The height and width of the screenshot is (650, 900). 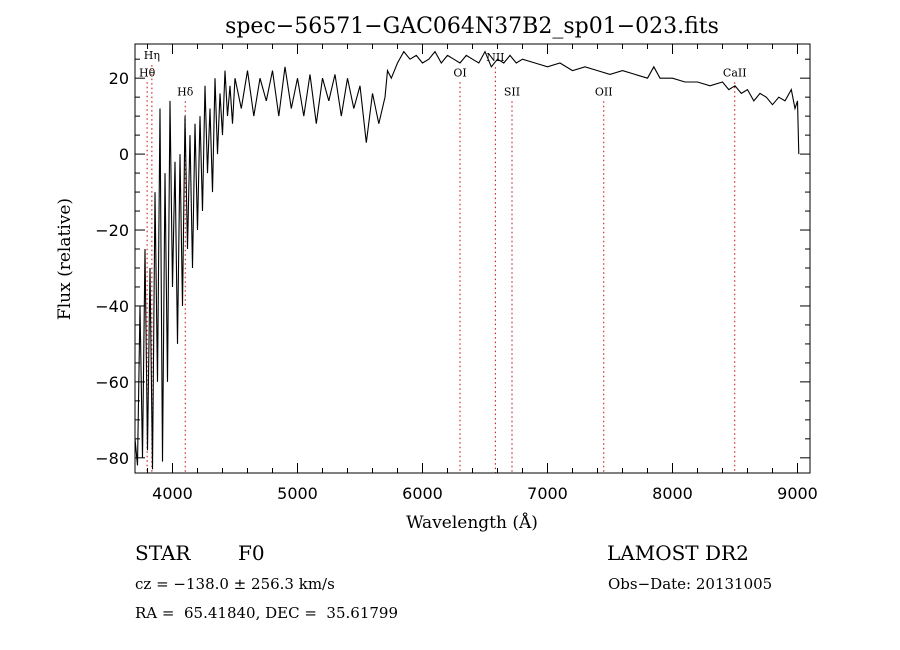 I want to click on line-marker-label: Hθ, so click(x=147, y=72).